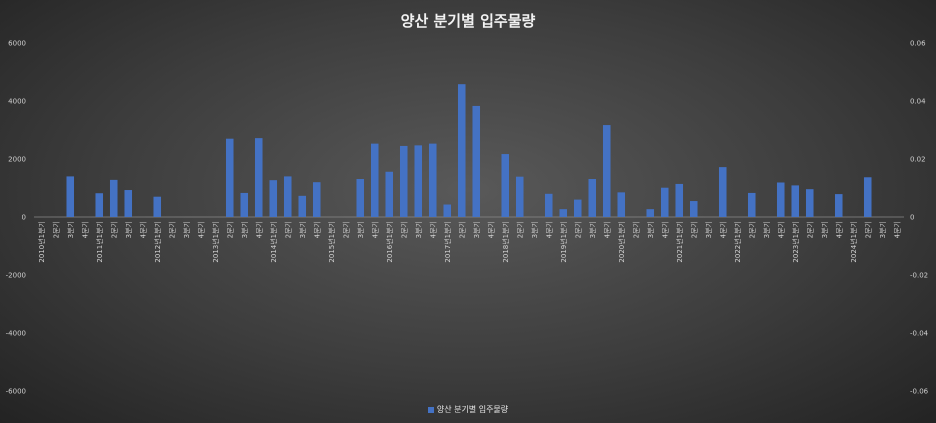 The height and width of the screenshot is (423, 936). What do you see at coordinates (41, 242) in the screenshot?
I see `x-tick-label: 2010년1분기` at bounding box center [41, 242].